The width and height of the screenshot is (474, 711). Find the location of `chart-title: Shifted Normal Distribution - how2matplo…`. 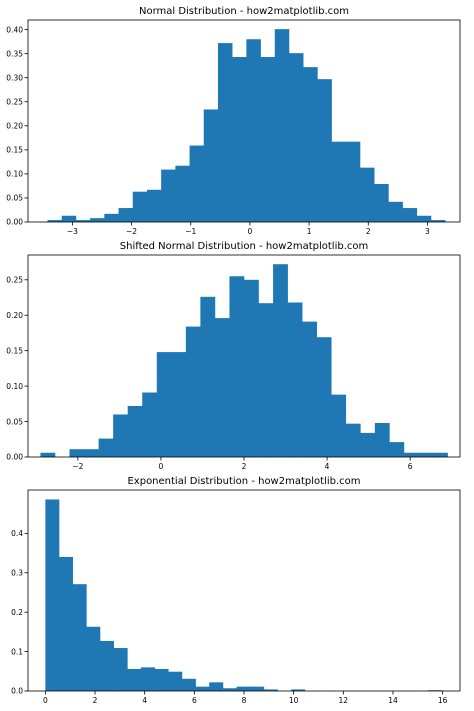

chart-title: Shifted Normal Distribution - how2matplo… is located at coordinates (244, 246).